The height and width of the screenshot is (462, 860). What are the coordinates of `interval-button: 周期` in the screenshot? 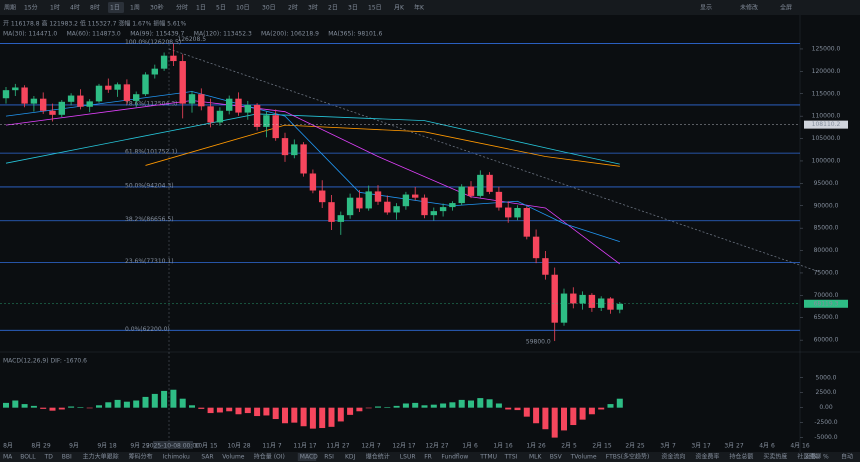 It's located at (10, 8).